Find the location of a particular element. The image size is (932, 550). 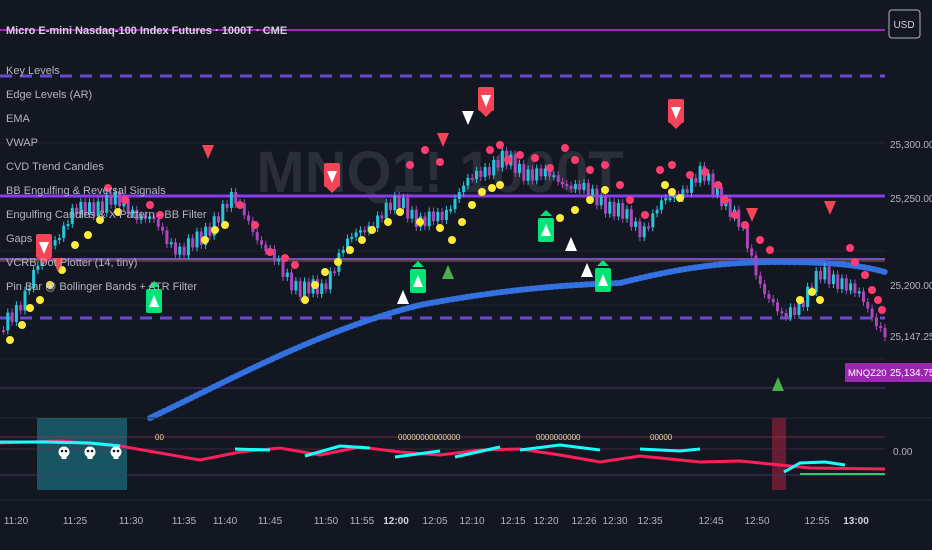

legend-item: Key Levels is located at coordinates (33, 71).